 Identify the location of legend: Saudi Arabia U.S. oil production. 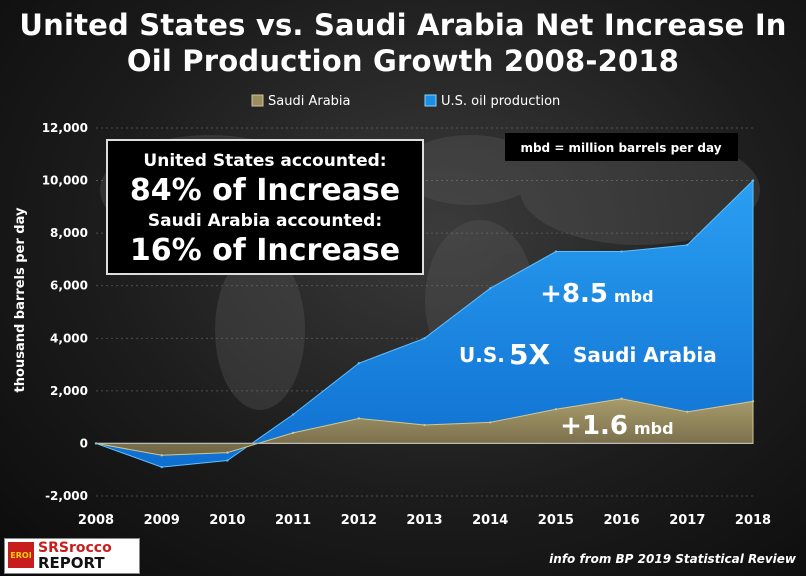
(405, 101).